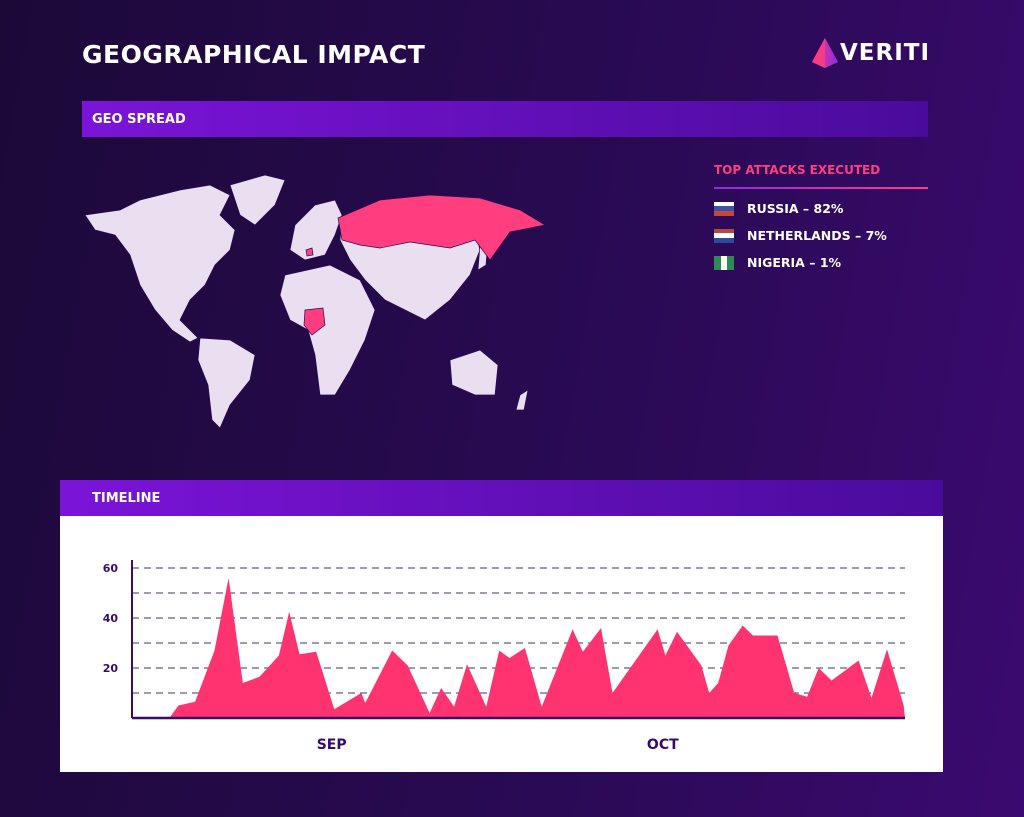 The width and height of the screenshot is (1024, 817). Describe the element at coordinates (257, 200) in the screenshot. I see `map-greenland` at that location.